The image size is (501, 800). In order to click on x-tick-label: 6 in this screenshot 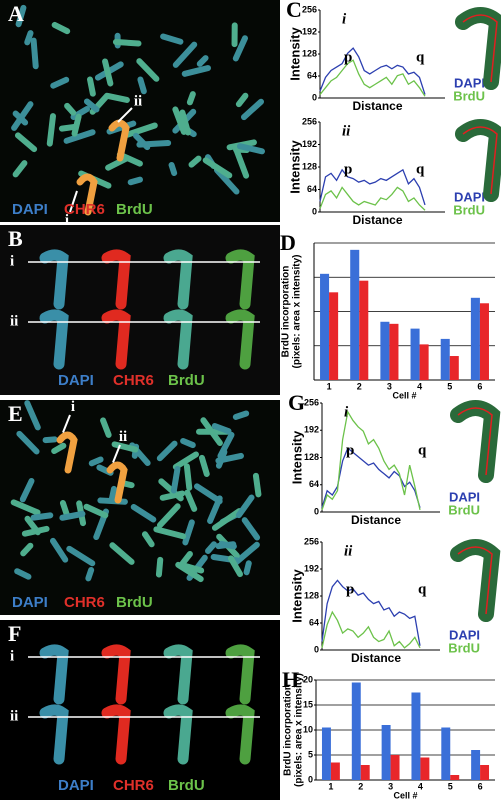, I will do `click(480, 786)`.